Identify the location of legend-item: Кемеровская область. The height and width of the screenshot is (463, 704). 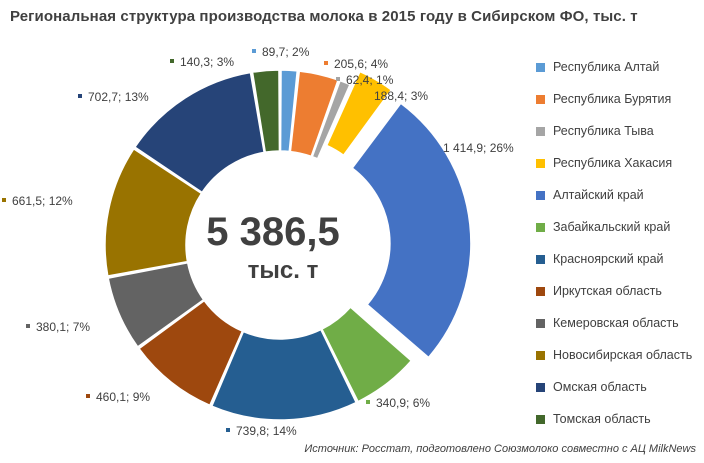
(615, 332).